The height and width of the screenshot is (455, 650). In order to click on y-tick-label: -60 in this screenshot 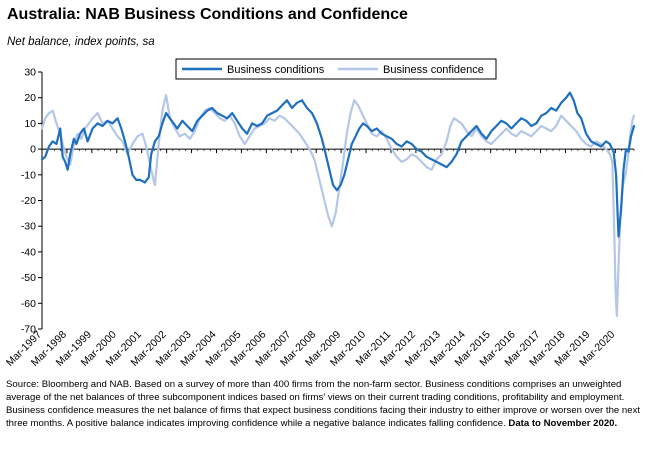, I will do `click(28, 304)`.